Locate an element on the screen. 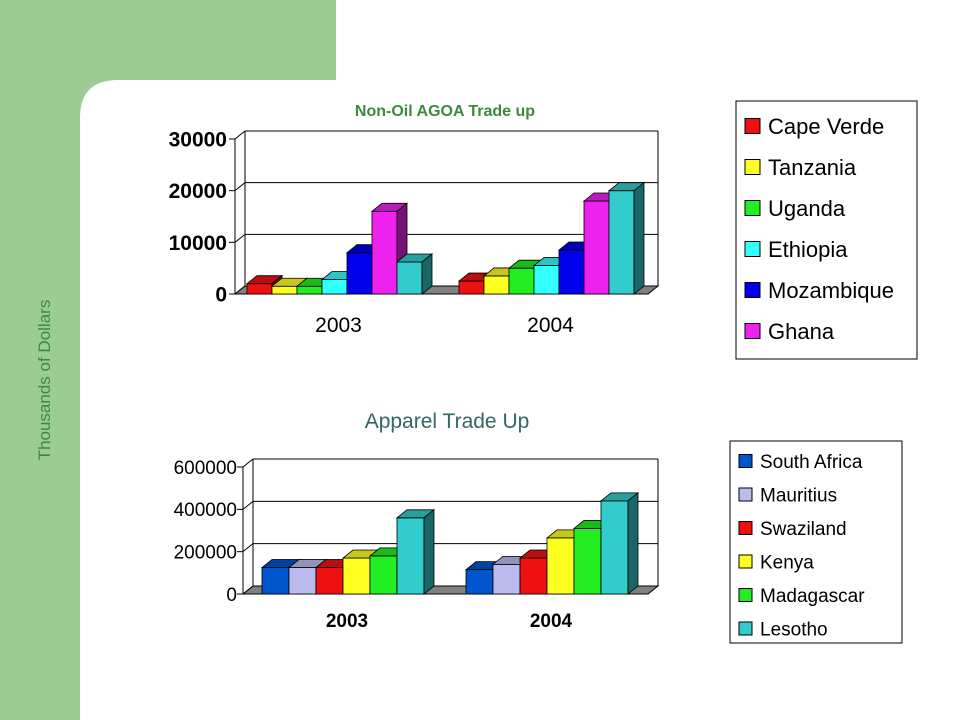 The height and width of the screenshot is (720, 960). y-tick-label: 600000 is located at coordinates (205, 468).